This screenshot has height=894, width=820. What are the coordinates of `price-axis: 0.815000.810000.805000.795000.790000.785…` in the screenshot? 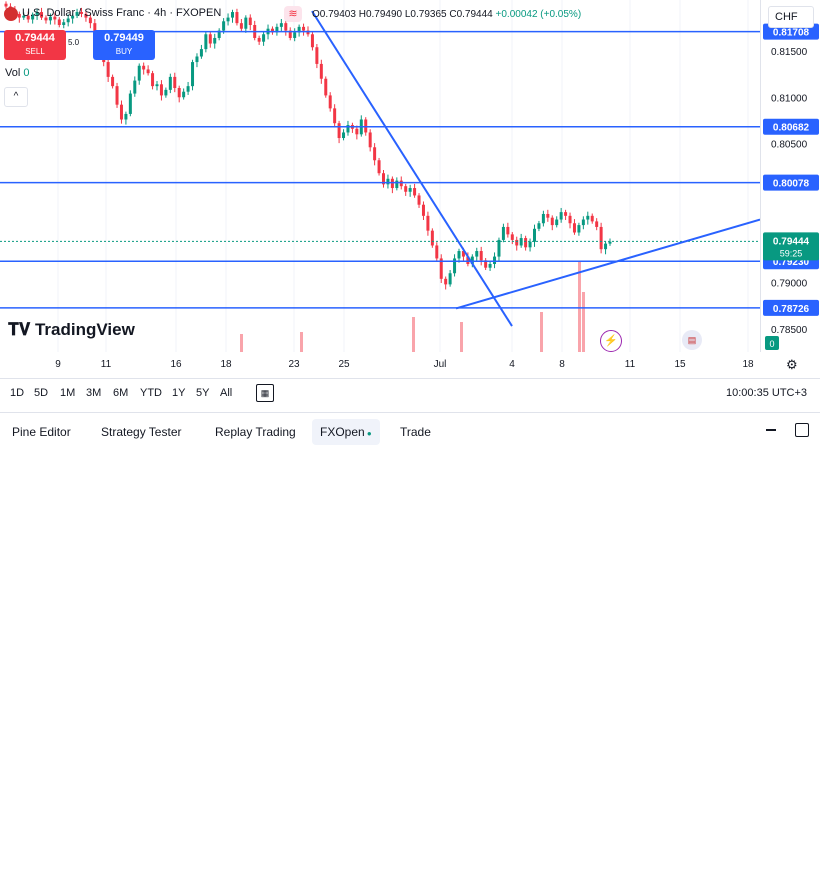 It's located at (790, 176).